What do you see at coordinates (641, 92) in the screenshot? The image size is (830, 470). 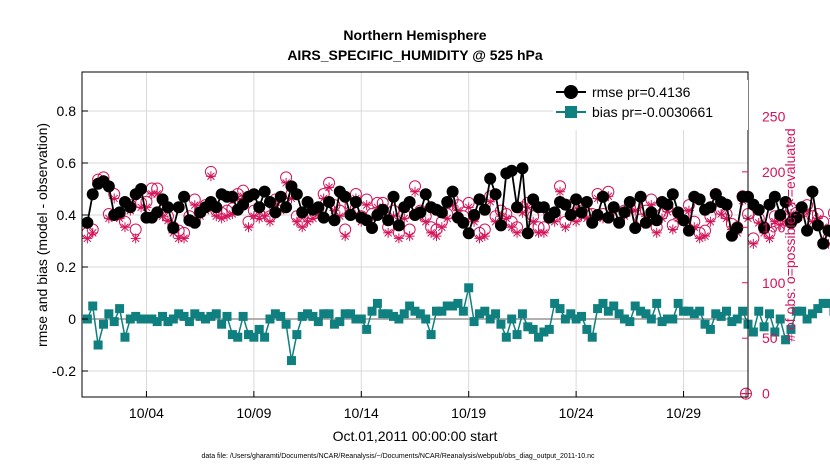 I see `legend-rmse-label: rmse pr=0.4136` at bounding box center [641, 92].